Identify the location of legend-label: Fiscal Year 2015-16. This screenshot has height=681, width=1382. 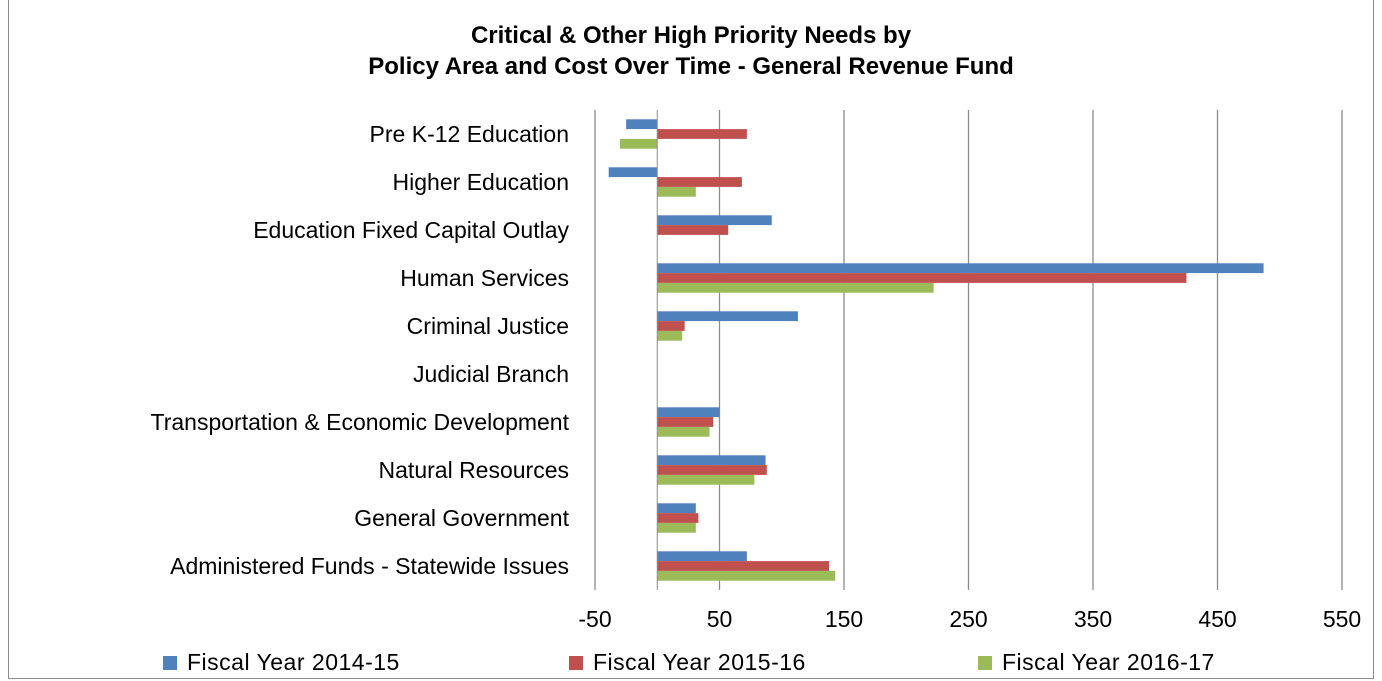
(699, 662).